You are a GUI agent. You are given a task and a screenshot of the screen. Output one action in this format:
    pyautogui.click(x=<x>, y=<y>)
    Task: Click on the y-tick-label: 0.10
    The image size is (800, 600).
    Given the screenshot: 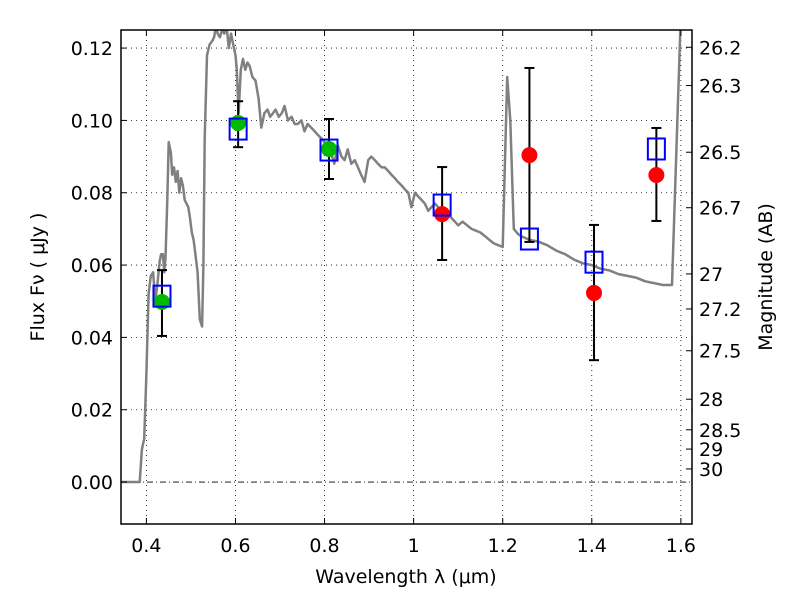 What is the action you would take?
    pyautogui.click(x=92, y=121)
    